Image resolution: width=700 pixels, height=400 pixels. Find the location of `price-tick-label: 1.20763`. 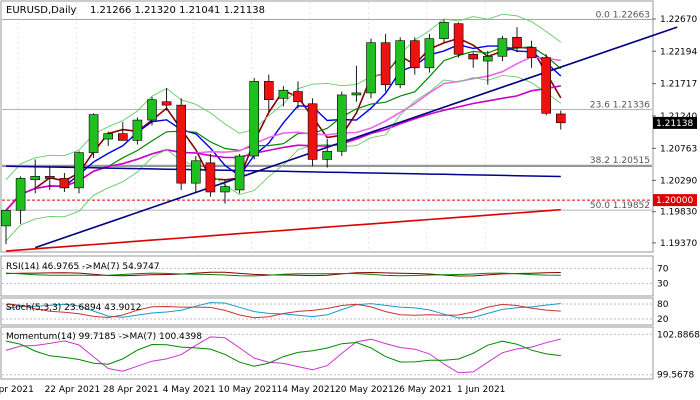

price-tick-label: 1.20763 is located at coordinates (678, 149).